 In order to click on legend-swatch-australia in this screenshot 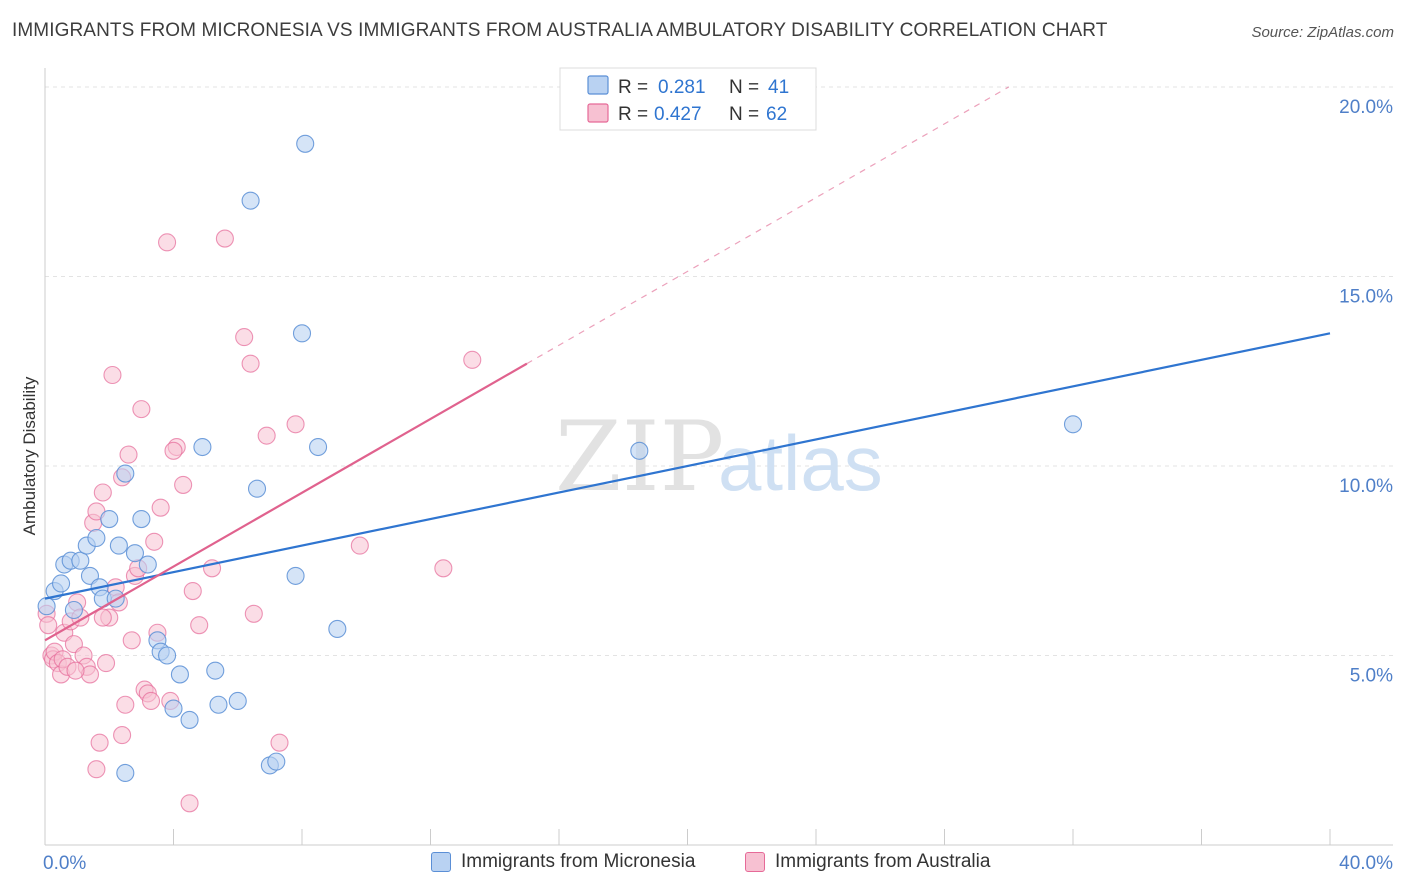, I will do `click(598, 113)`.